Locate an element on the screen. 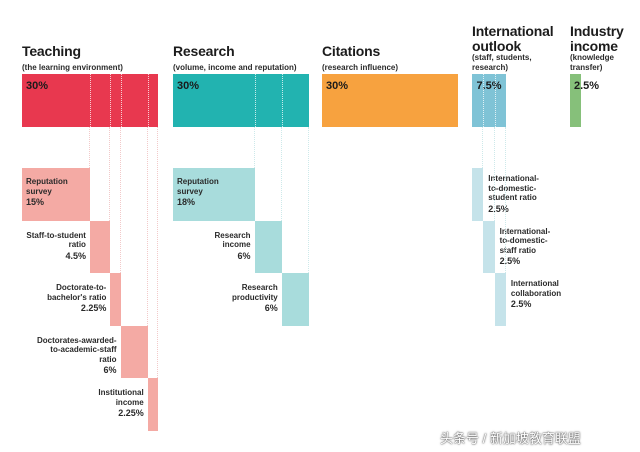 This screenshot has width=640, height=452. category-subtitle-teaching: (the learning environment) is located at coordinates (72, 67).